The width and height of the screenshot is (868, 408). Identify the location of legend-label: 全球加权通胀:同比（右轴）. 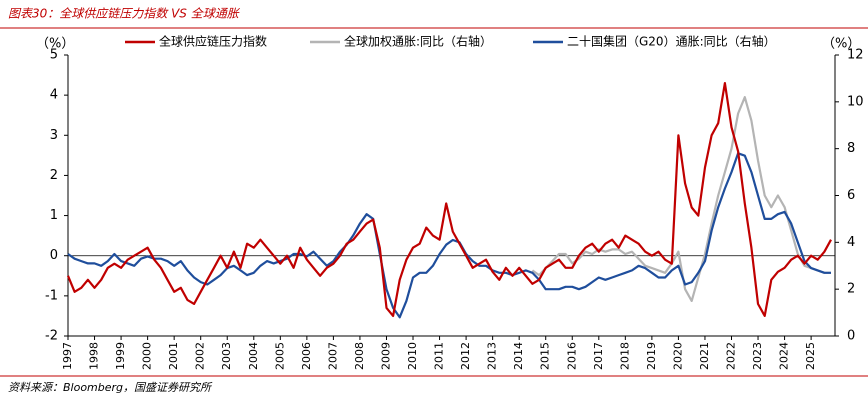
(418, 41).